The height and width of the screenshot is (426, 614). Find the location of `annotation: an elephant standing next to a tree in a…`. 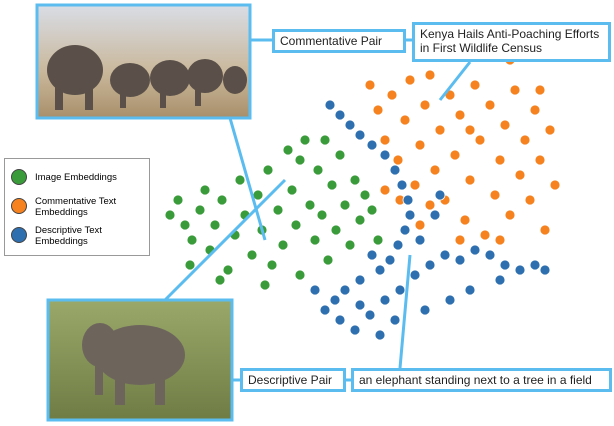

annotation: an elephant standing next to a tree in a… is located at coordinates (481, 380).